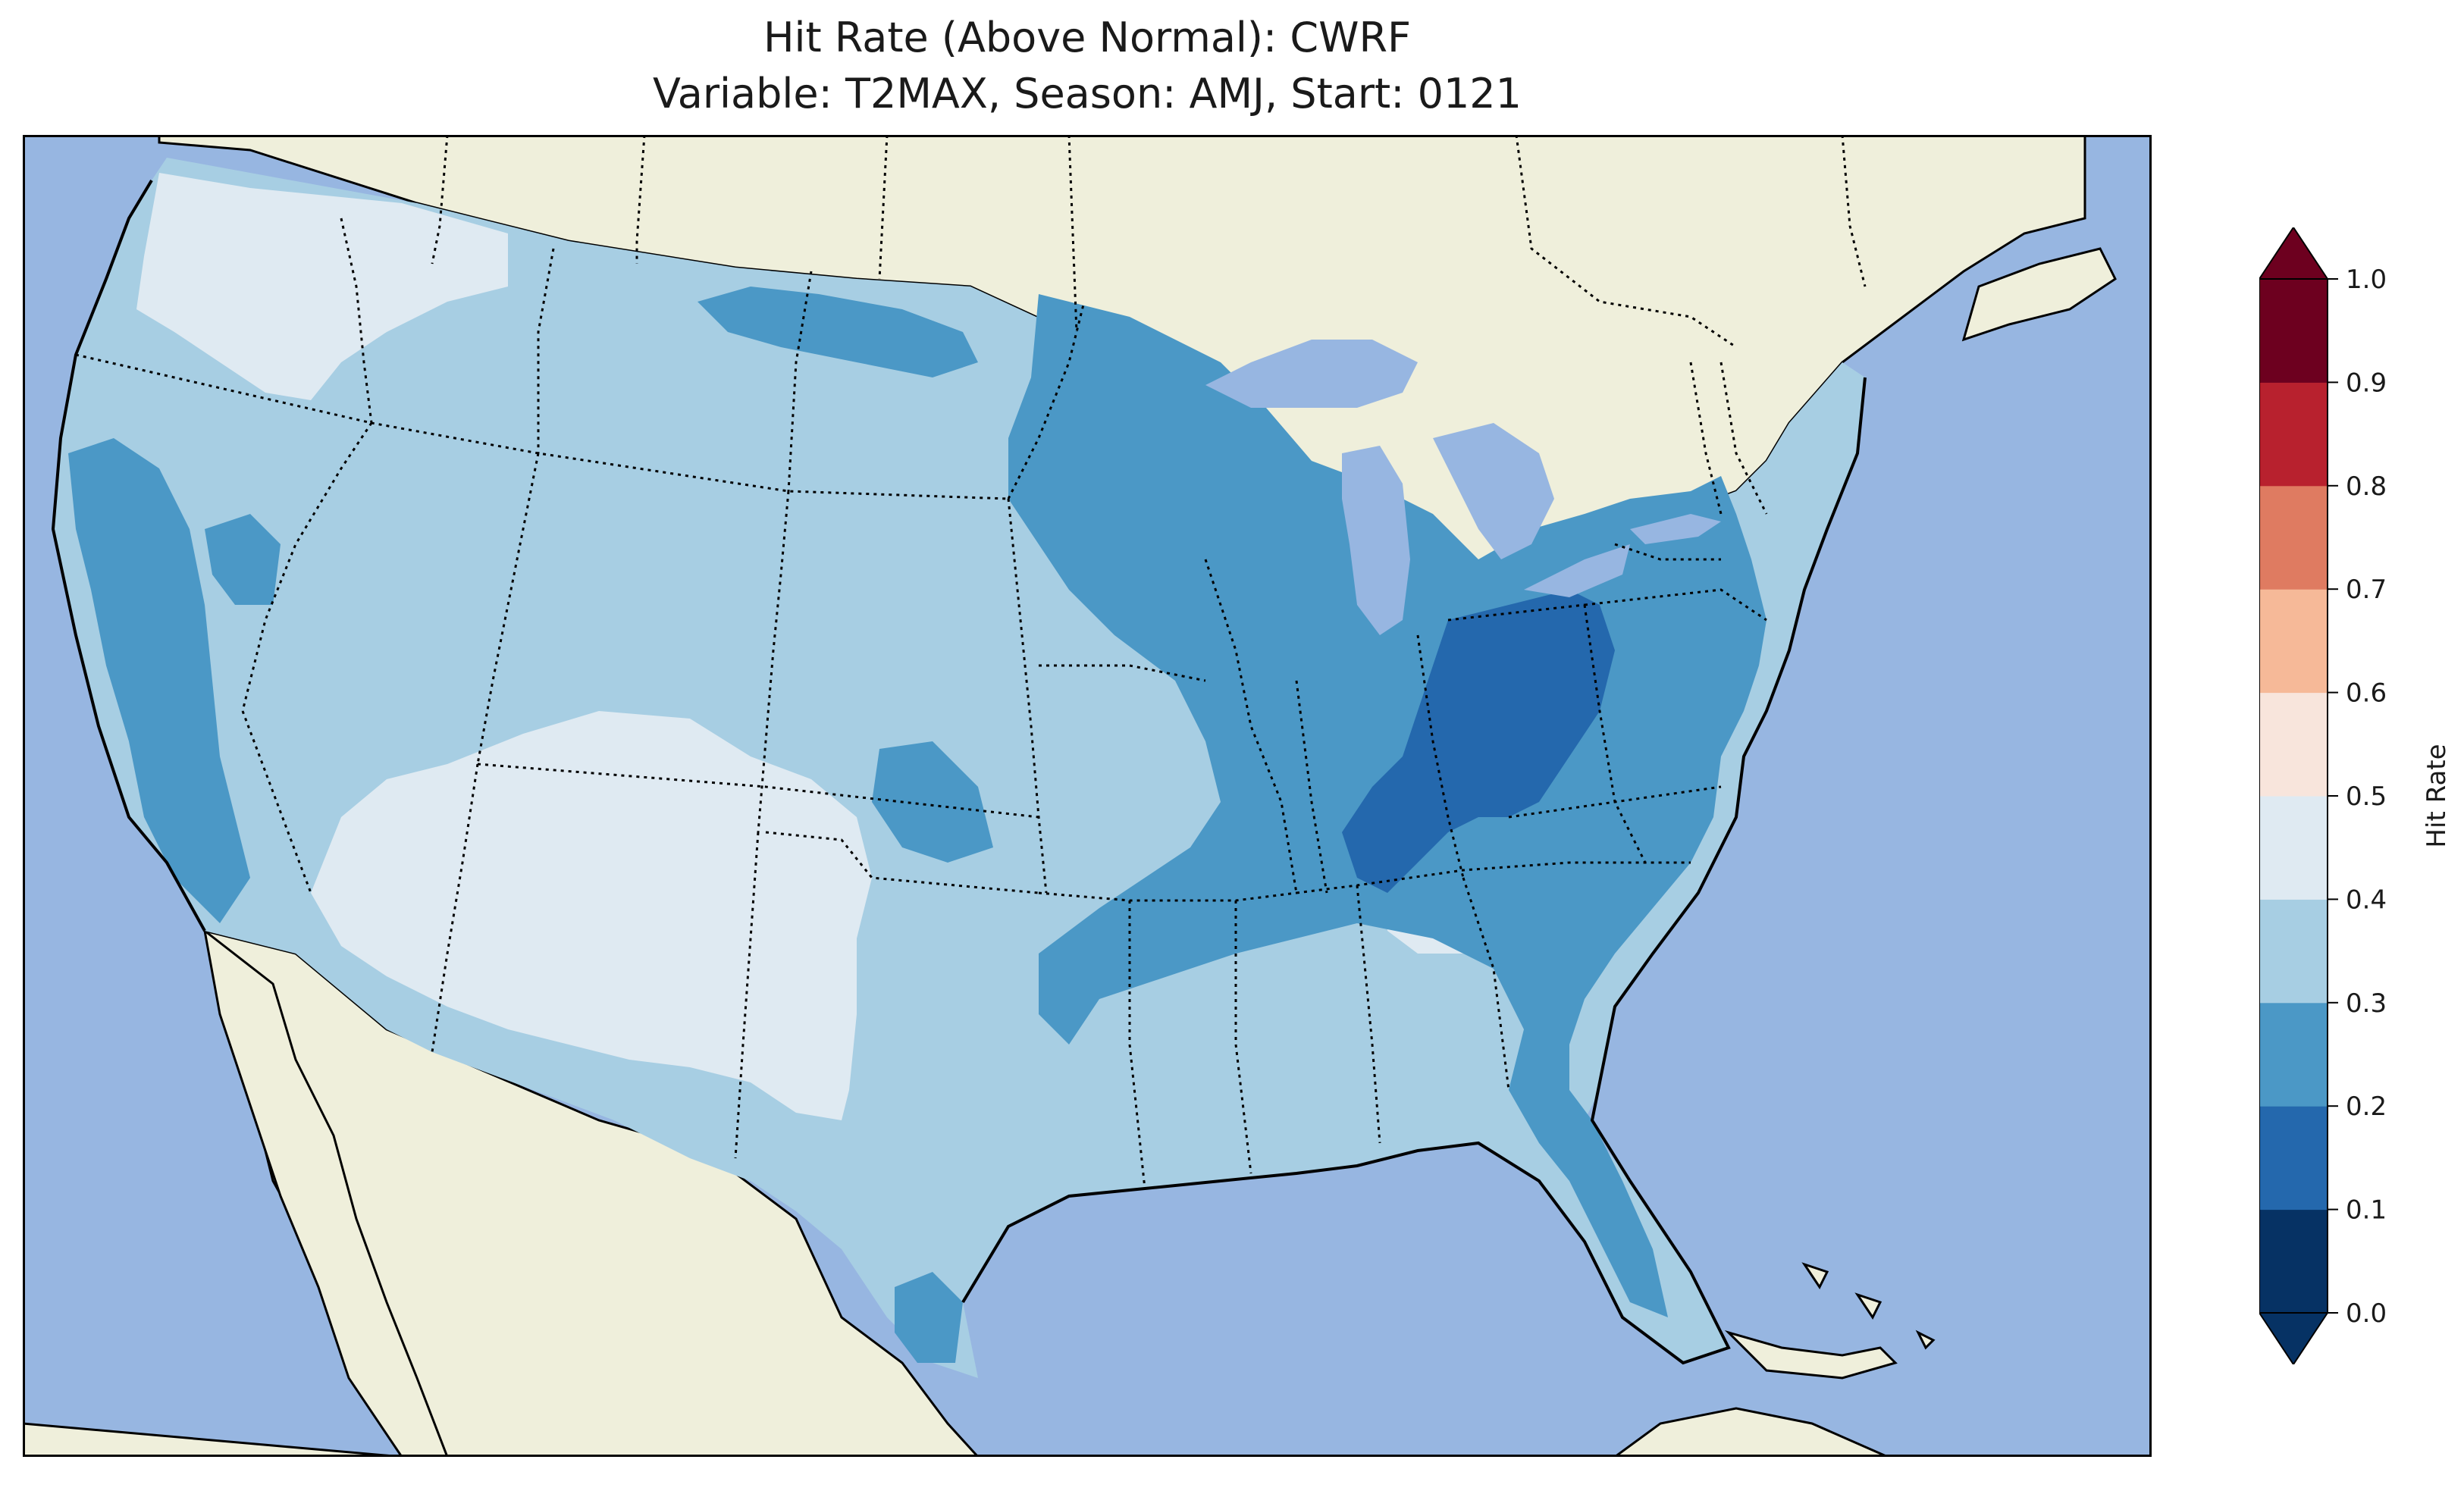 The image size is (2464, 1494). What do you see at coordinates (1149, 242) in the screenshot?
I see `provincial-borders` at bounding box center [1149, 242].